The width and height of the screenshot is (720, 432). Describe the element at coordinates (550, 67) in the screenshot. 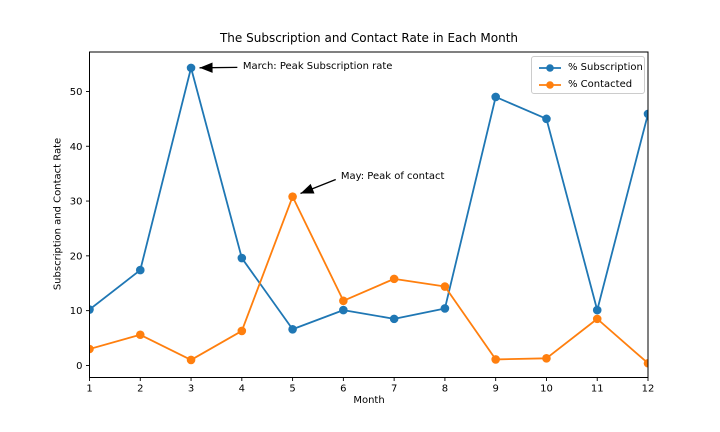

I see `subscription-line-sample-icon` at that location.